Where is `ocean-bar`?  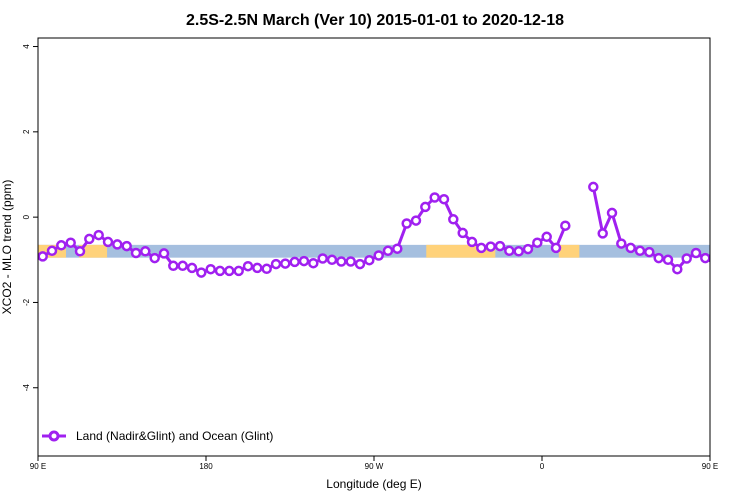
ocean-bar is located at coordinates (374, 251).